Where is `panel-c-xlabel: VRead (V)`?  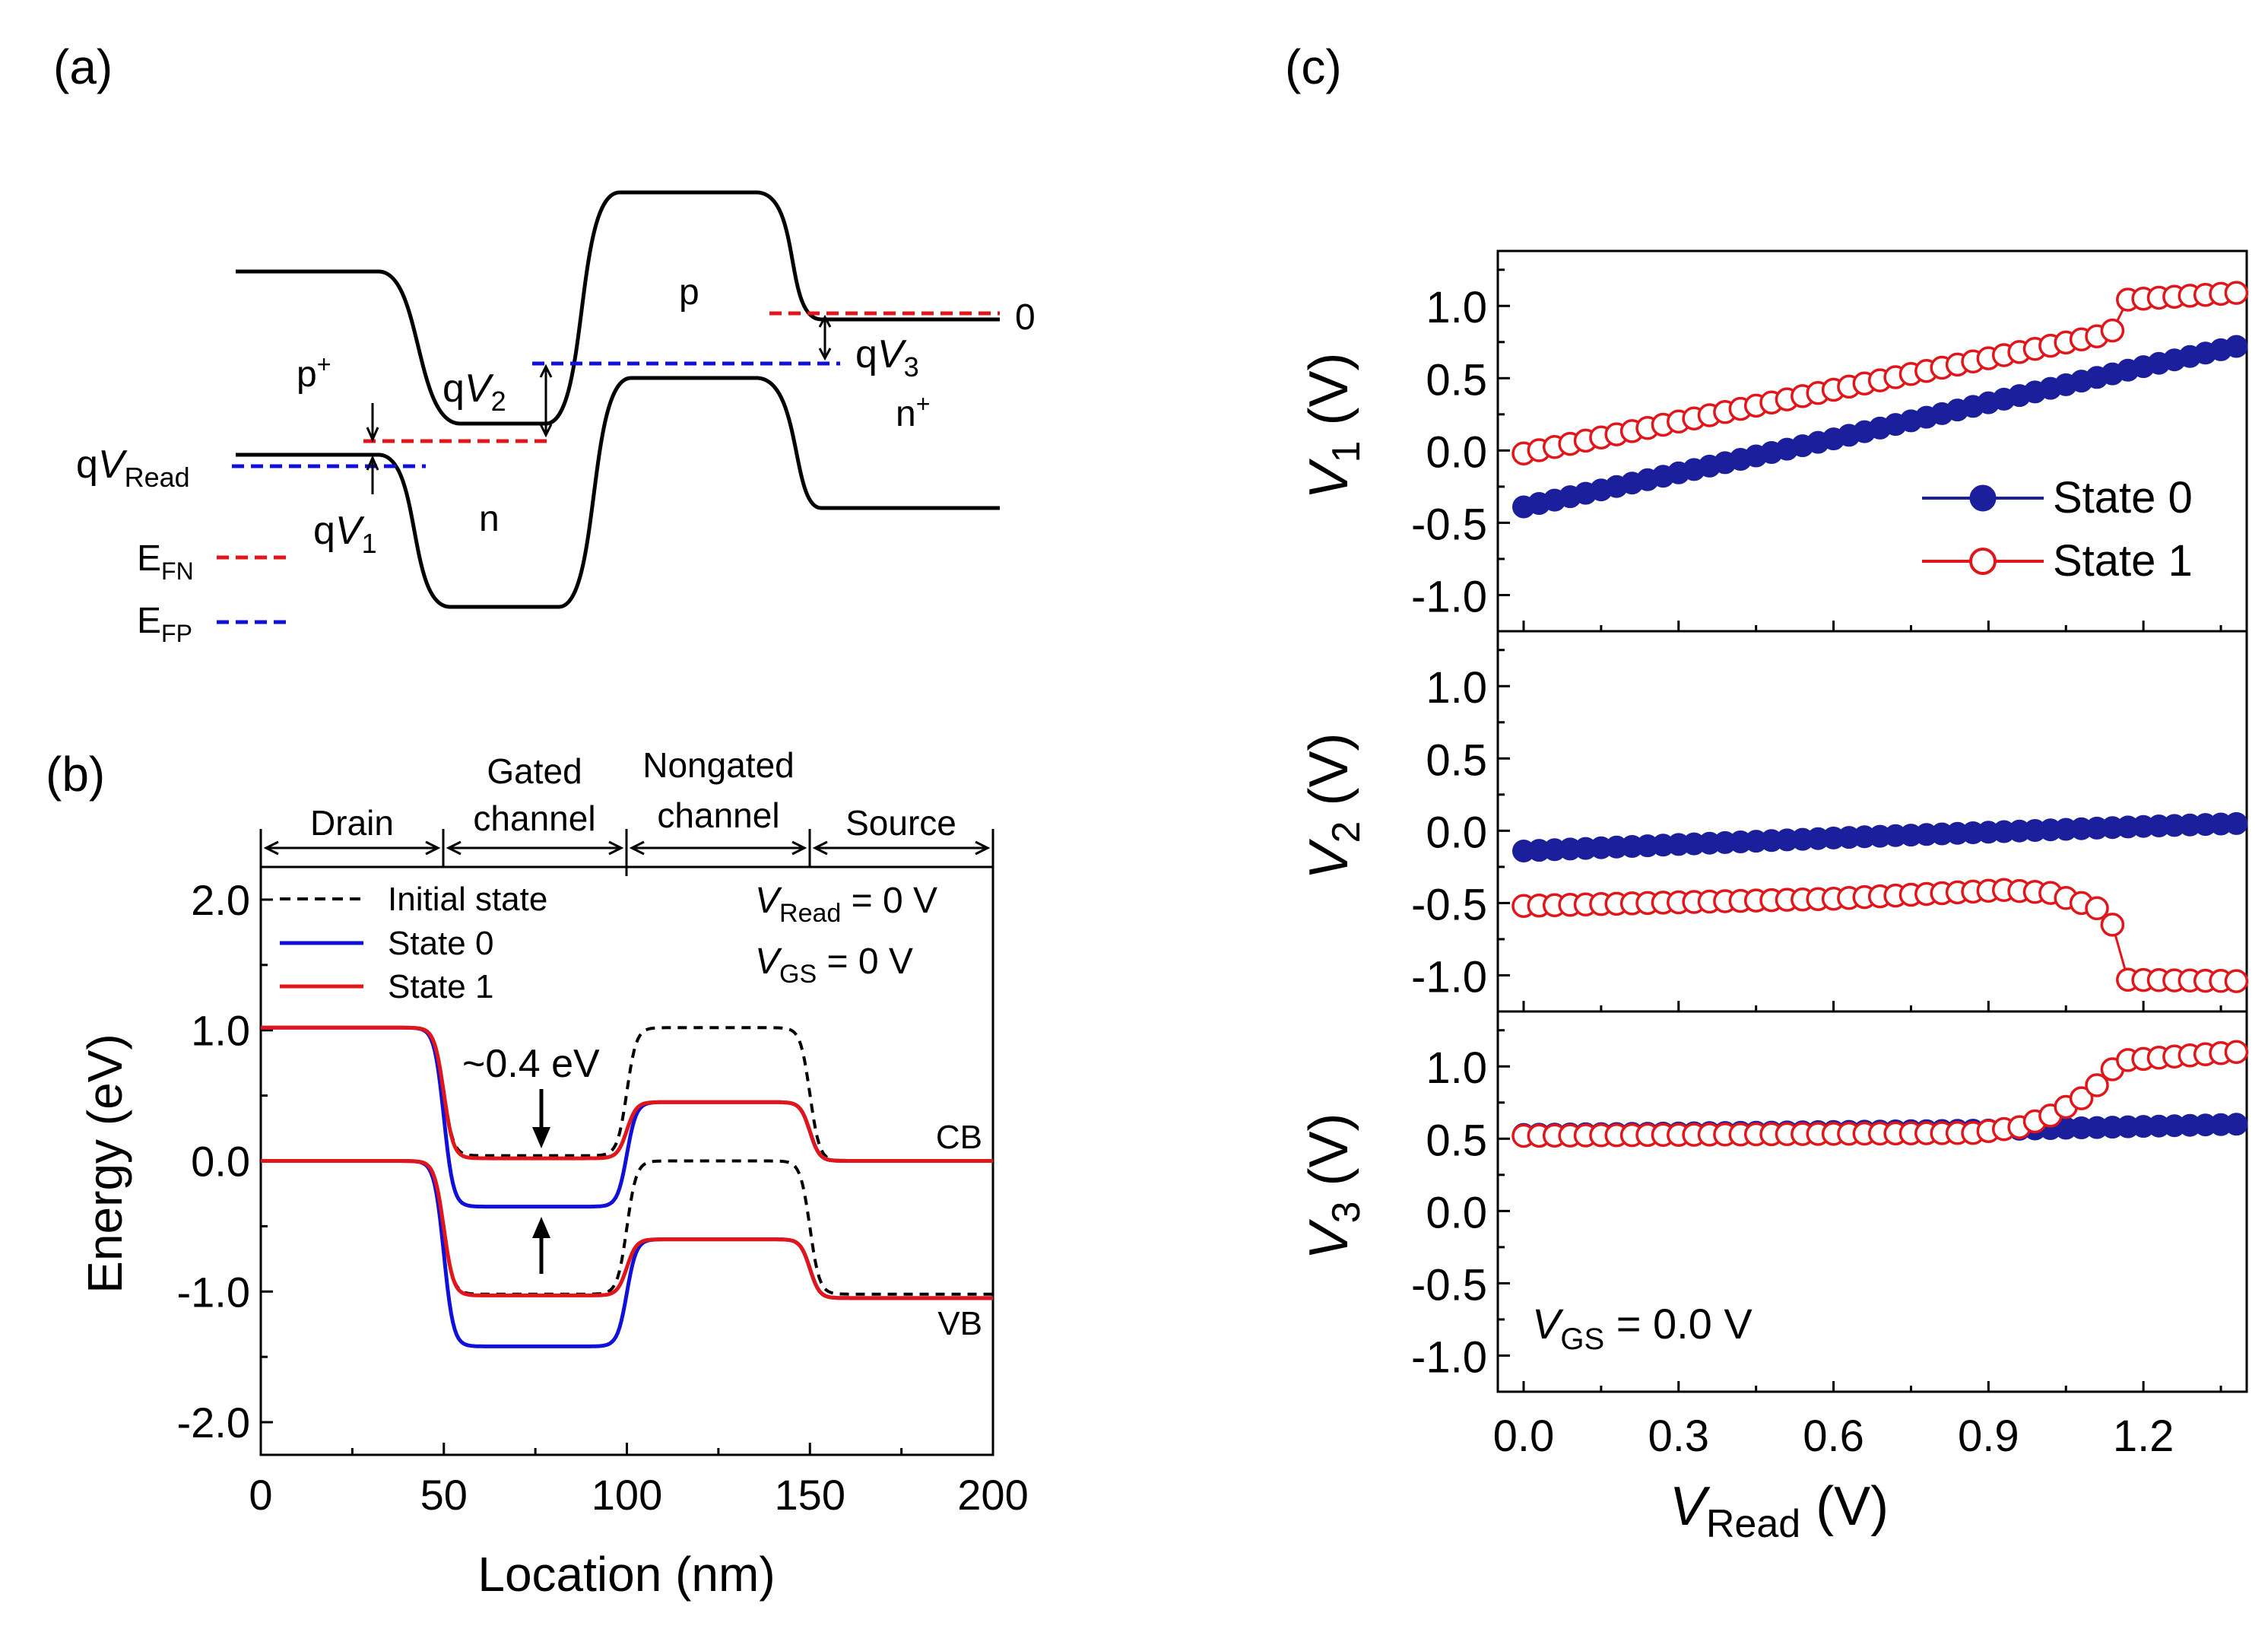
panel-c-xlabel: VRead (V) is located at coordinates (1779, 1511).